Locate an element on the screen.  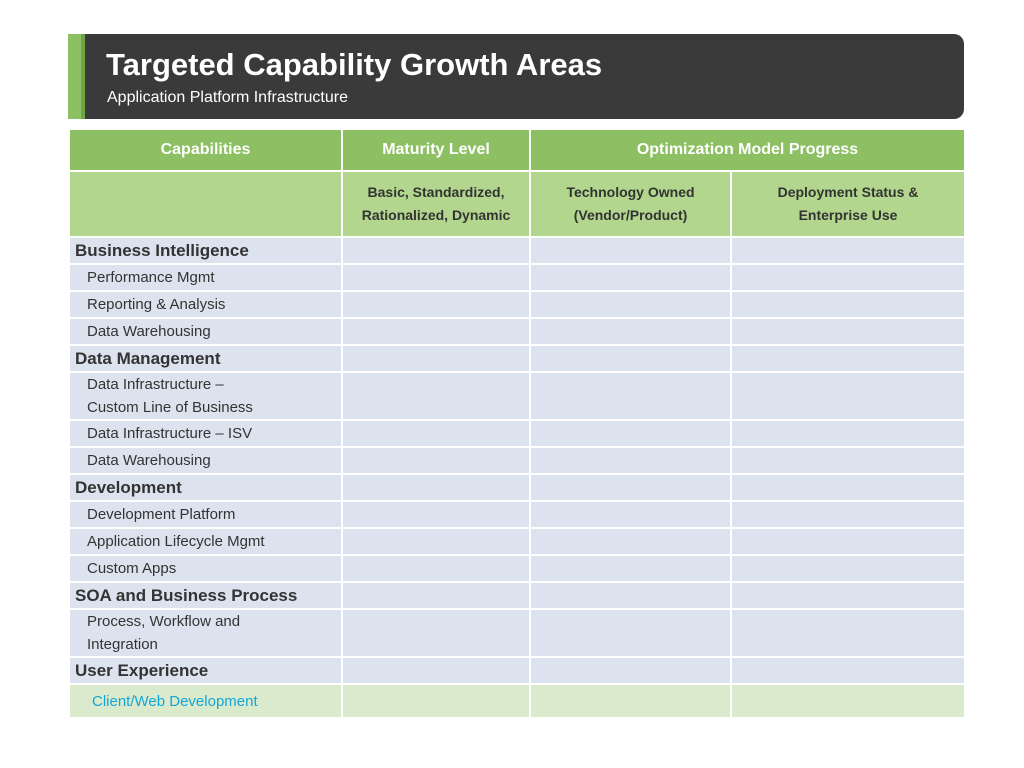
subheader-deployment: Deployment Status & Enterprise Use is located at coordinates (848, 204).